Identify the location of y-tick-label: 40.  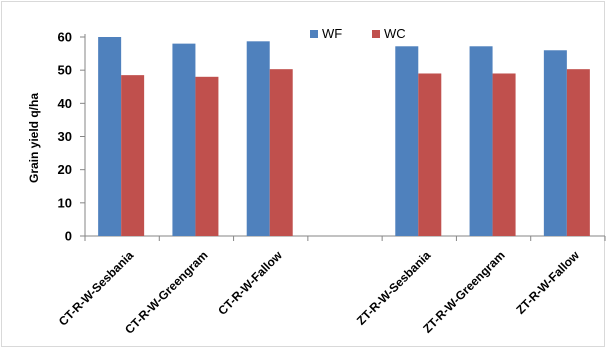
(65, 103).